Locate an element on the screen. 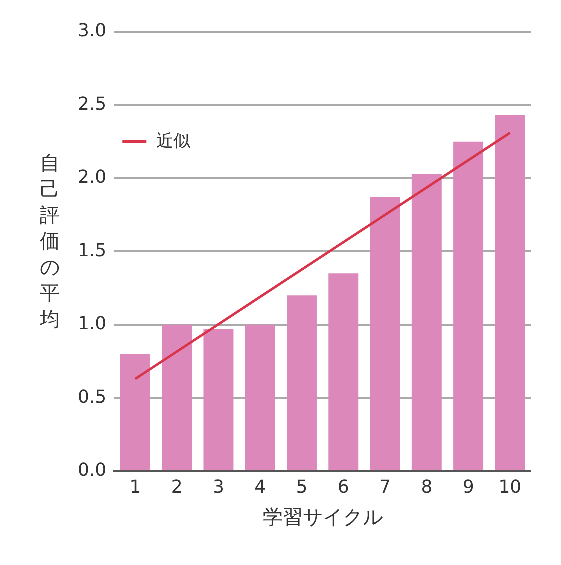 The width and height of the screenshot is (561, 565). x-tick-label: 6 is located at coordinates (344, 487).